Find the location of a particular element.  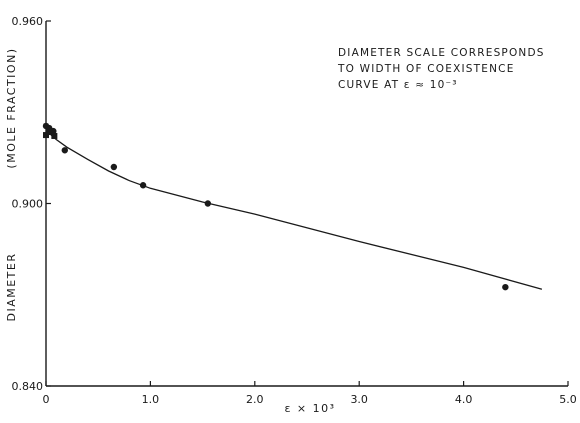

annotation-line-2: TO WIDTH OF COEXISTENCE is located at coordinates (426, 69).